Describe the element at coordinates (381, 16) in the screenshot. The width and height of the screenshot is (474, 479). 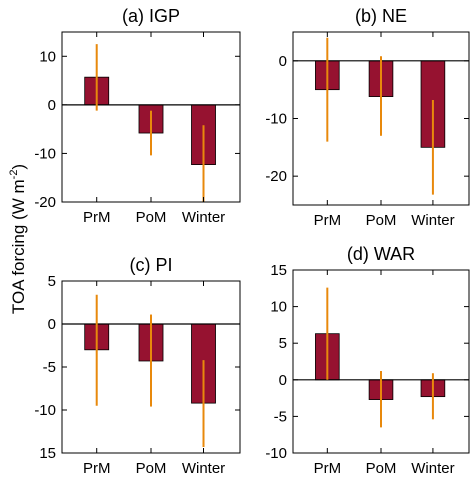
I see `panel-title: (b) NE` at that location.